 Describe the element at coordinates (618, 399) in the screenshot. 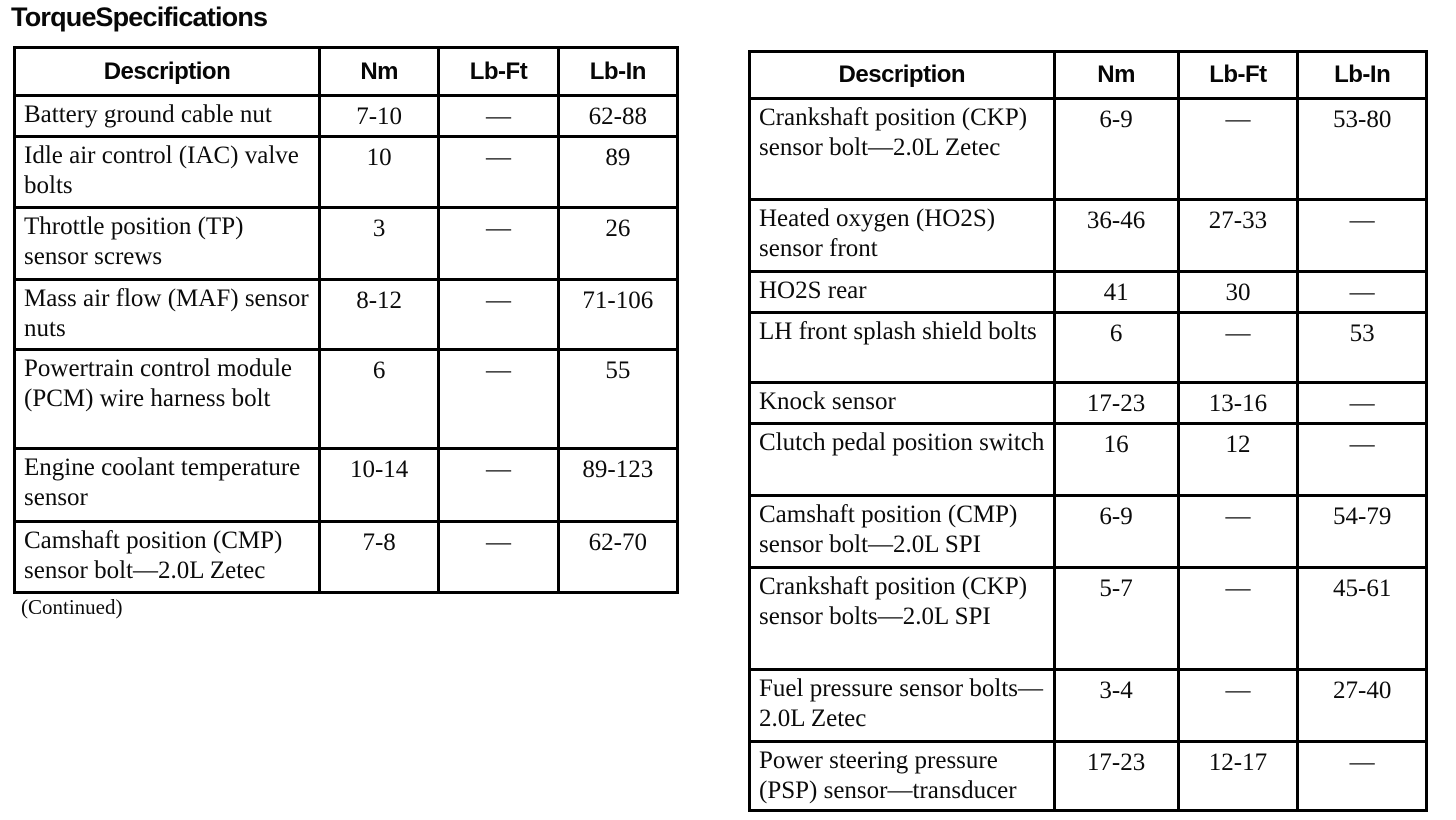

I see `lb-in-value-cell: 55` at that location.